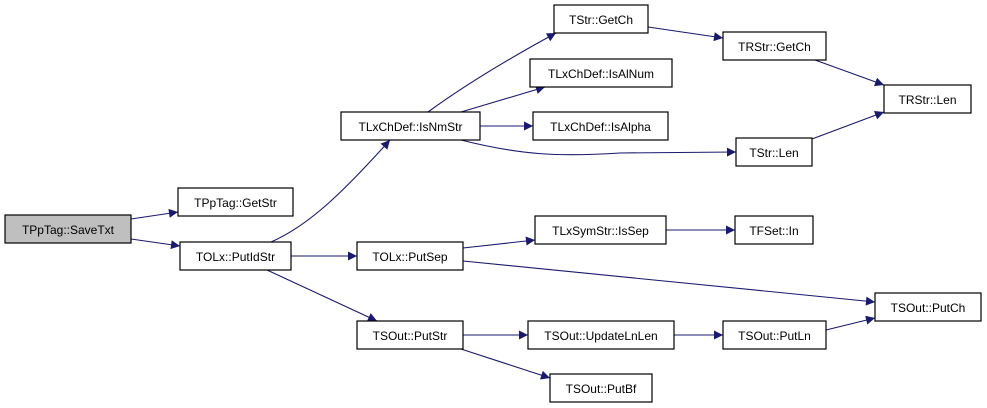 The height and width of the screenshot is (408, 987). I want to click on node-label: TStr::Len, so click(773, 153).